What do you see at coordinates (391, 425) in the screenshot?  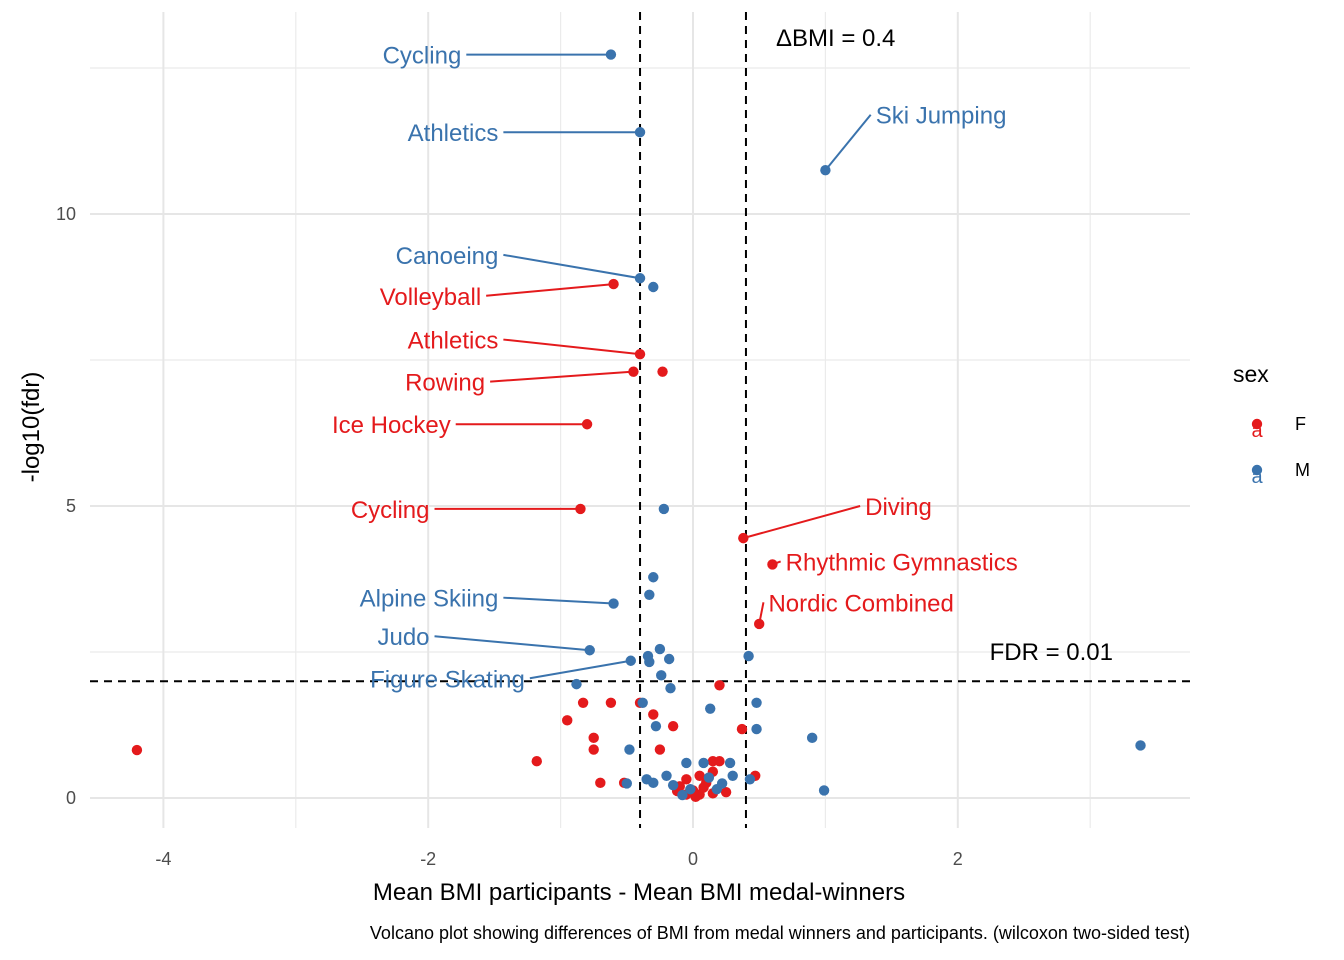 I see `point-label: Ice Hockey` at bounding box center [391, 425].